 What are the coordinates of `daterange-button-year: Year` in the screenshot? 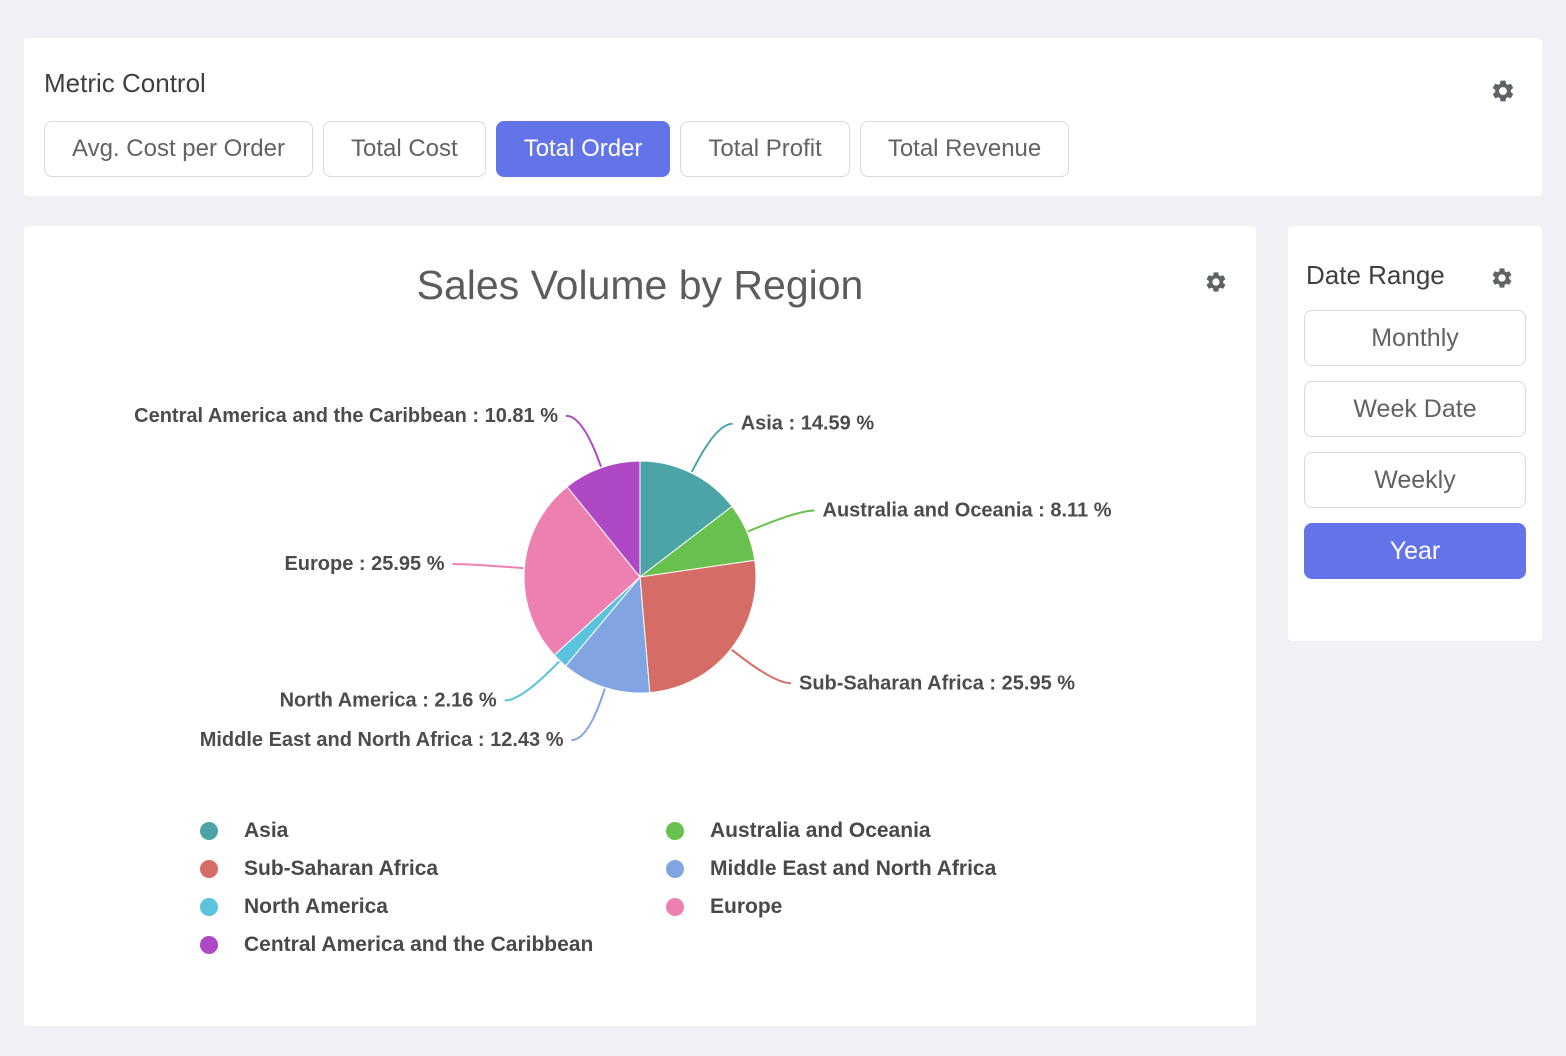 It's located at (1415, 551).